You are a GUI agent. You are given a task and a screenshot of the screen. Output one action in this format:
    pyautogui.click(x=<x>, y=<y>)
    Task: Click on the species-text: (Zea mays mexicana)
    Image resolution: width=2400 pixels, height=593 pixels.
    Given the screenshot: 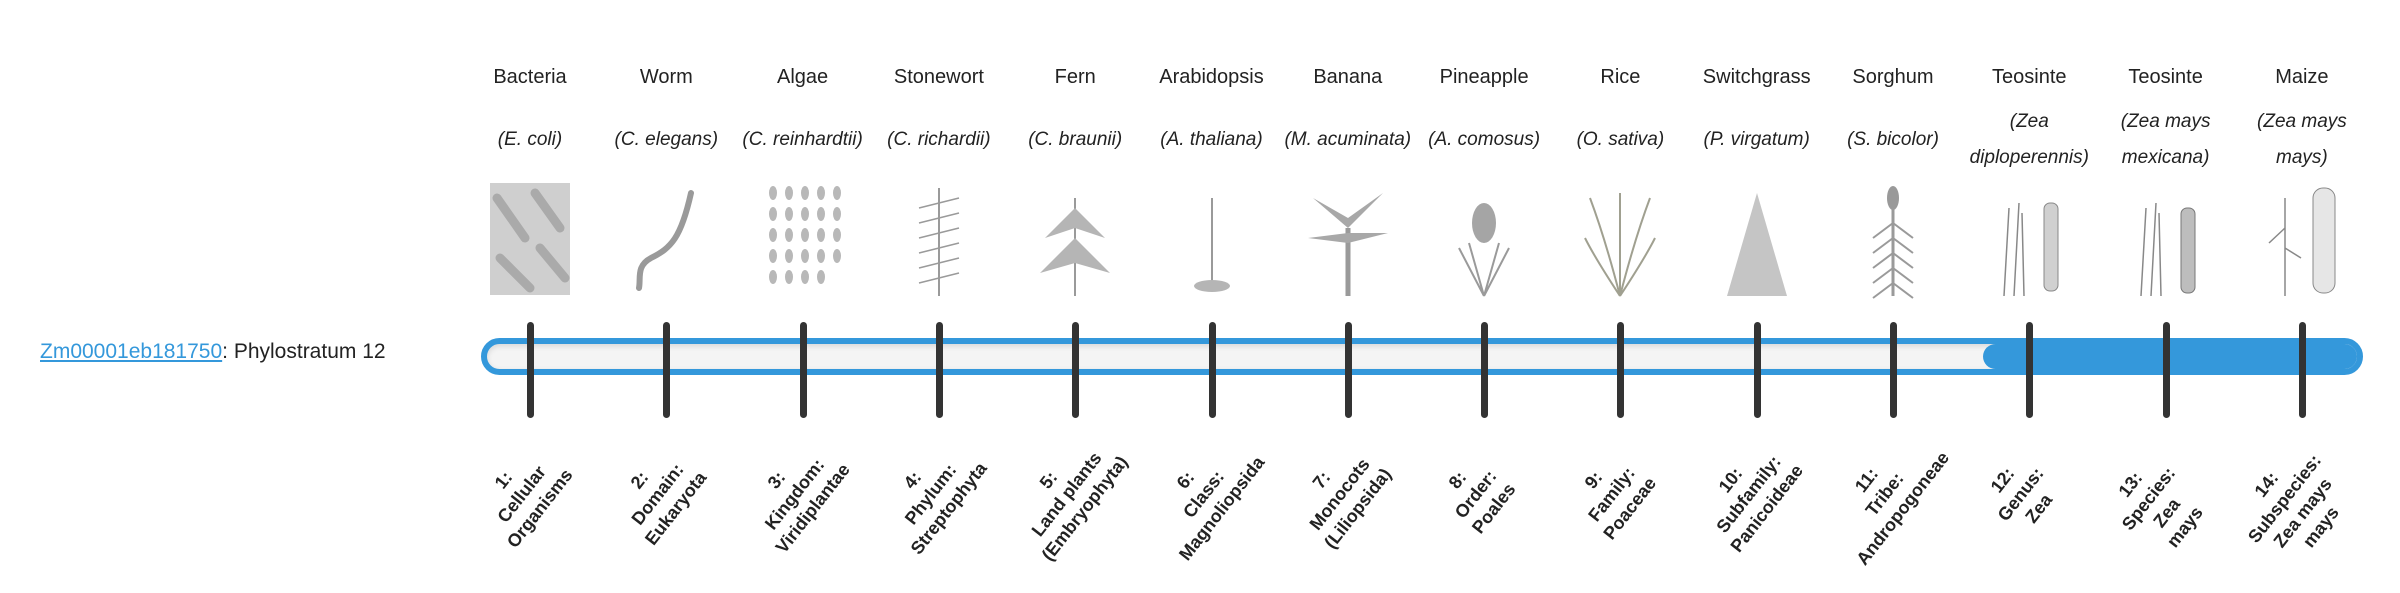 What is the action you would take?
    pyautogui.click(x=2165, y=139)
    